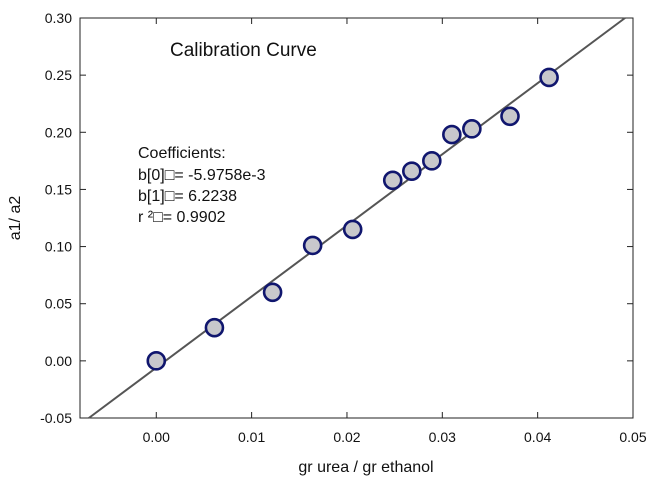 The image size is (660, 485). What do you see at coordinates (182, 217) in the screenshot?
I see `coefficient-r2: r ²□= 0.9902` at bounding box center [182, 217].